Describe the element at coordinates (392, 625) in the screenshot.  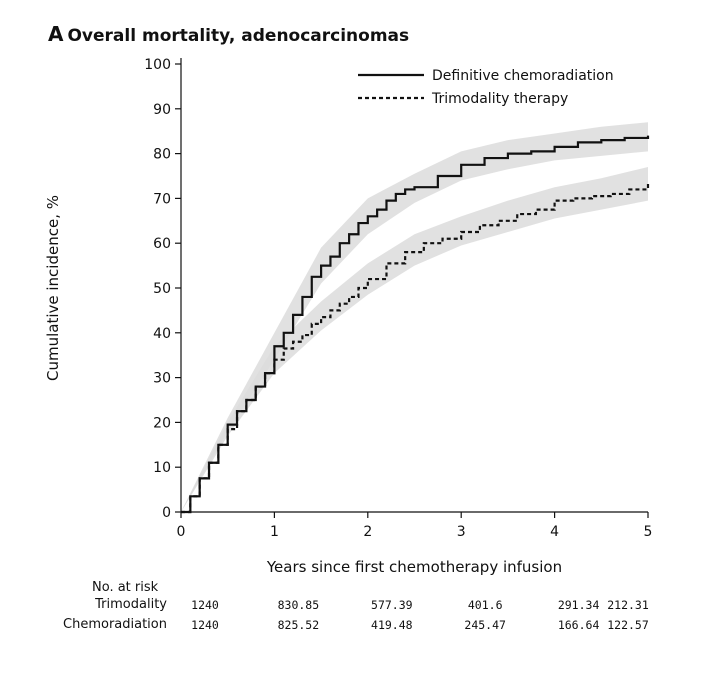
I see `risk-value: 419.48` at that location.